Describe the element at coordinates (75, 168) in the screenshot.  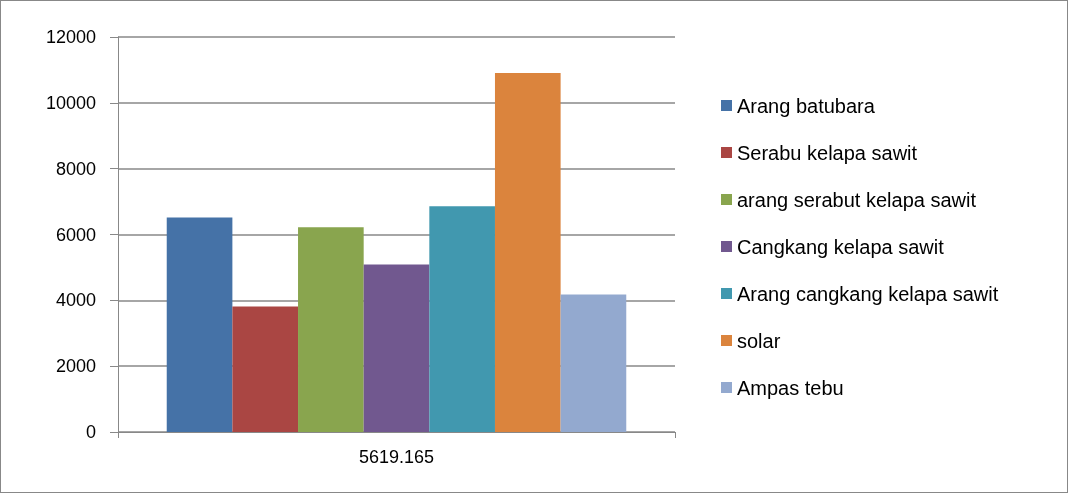
I see `y-tick-label: 8000` at that location.